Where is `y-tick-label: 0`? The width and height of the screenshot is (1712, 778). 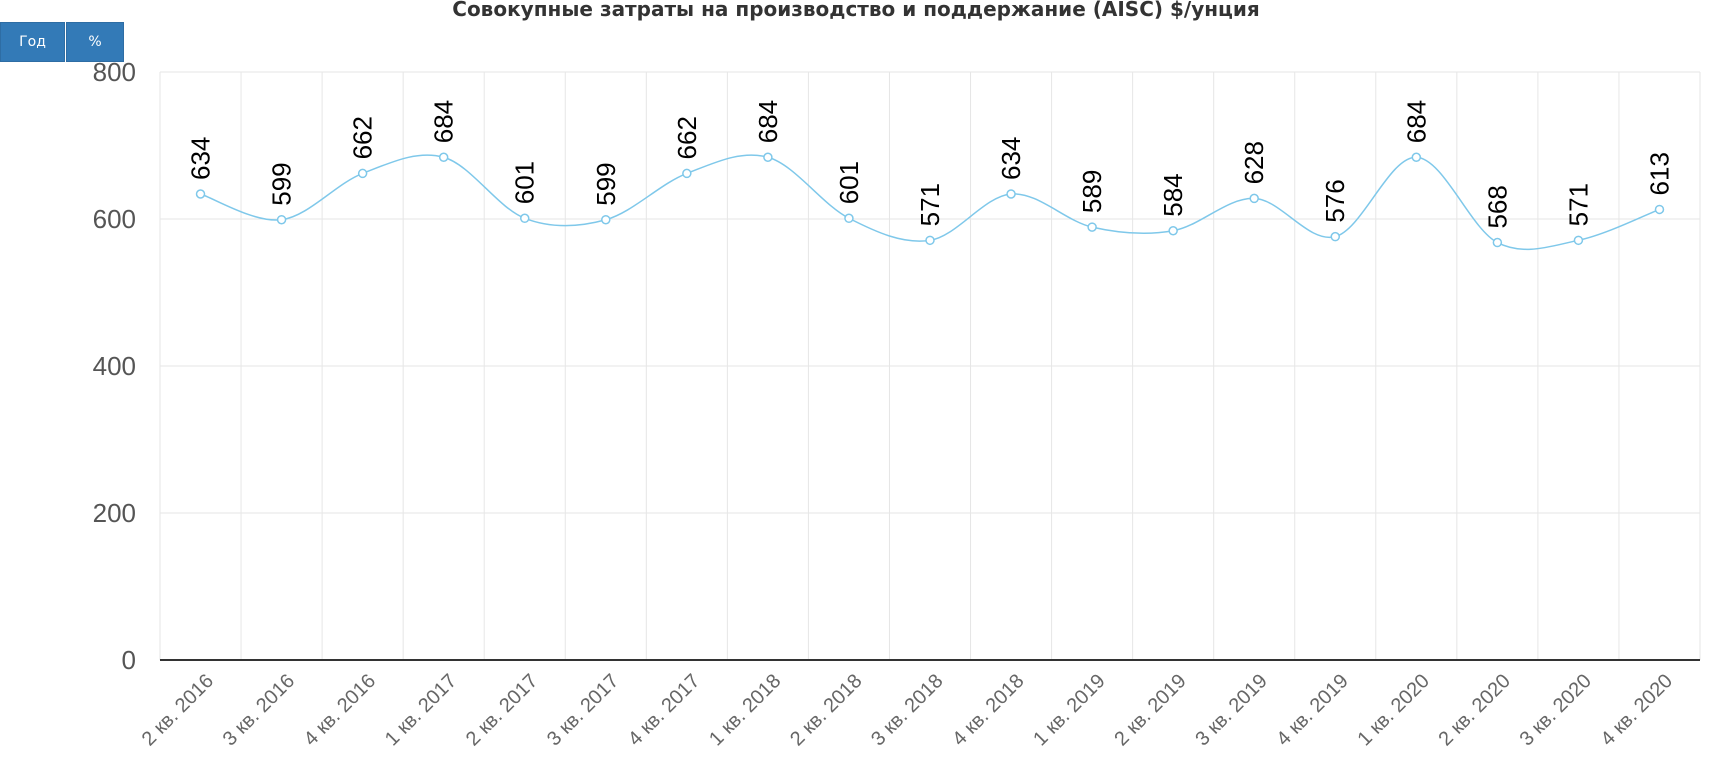 y-tick-label: 0 is located at coordinates (129, 660).